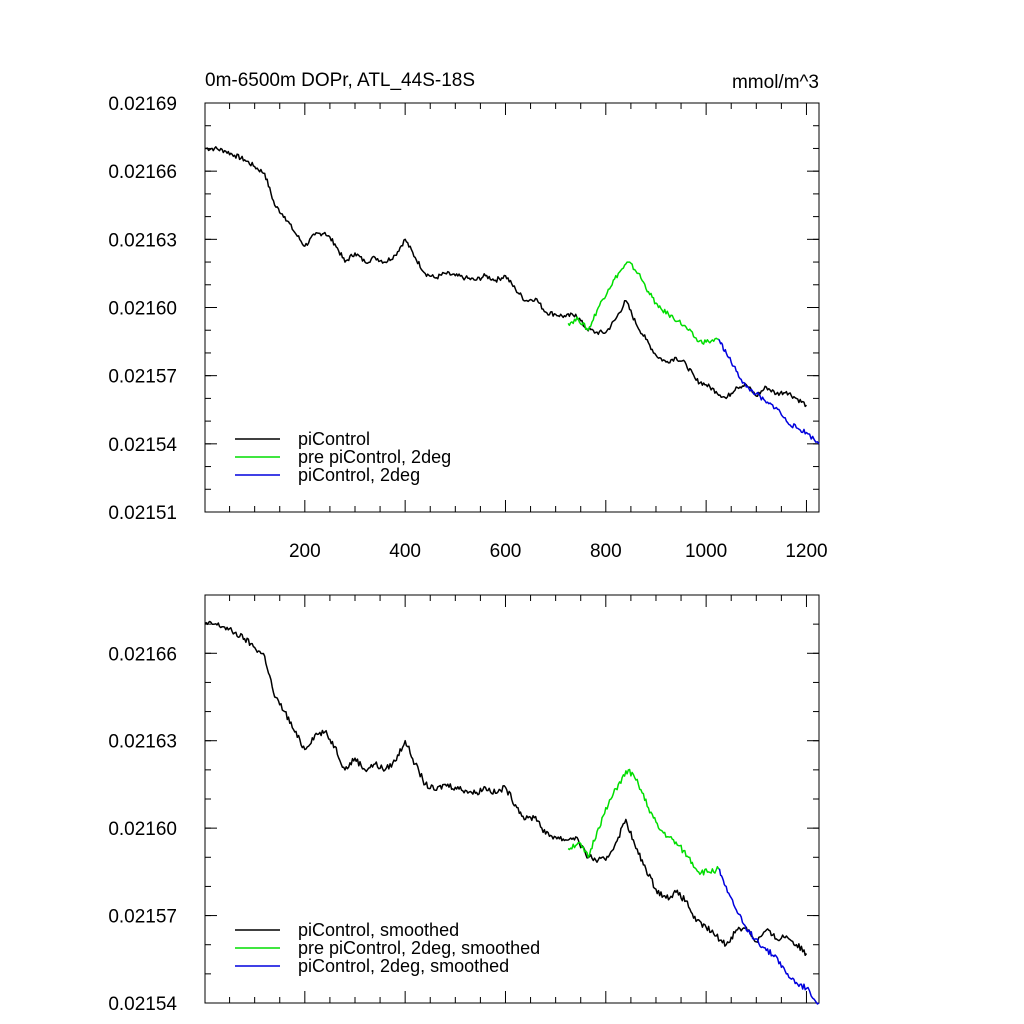 This screenshot has width=1024, height=1024. Describe the element at coordinates (643, 822) in the screenshot. I see `series-line-pre-picontrol-2deg-smoothed` at that location.